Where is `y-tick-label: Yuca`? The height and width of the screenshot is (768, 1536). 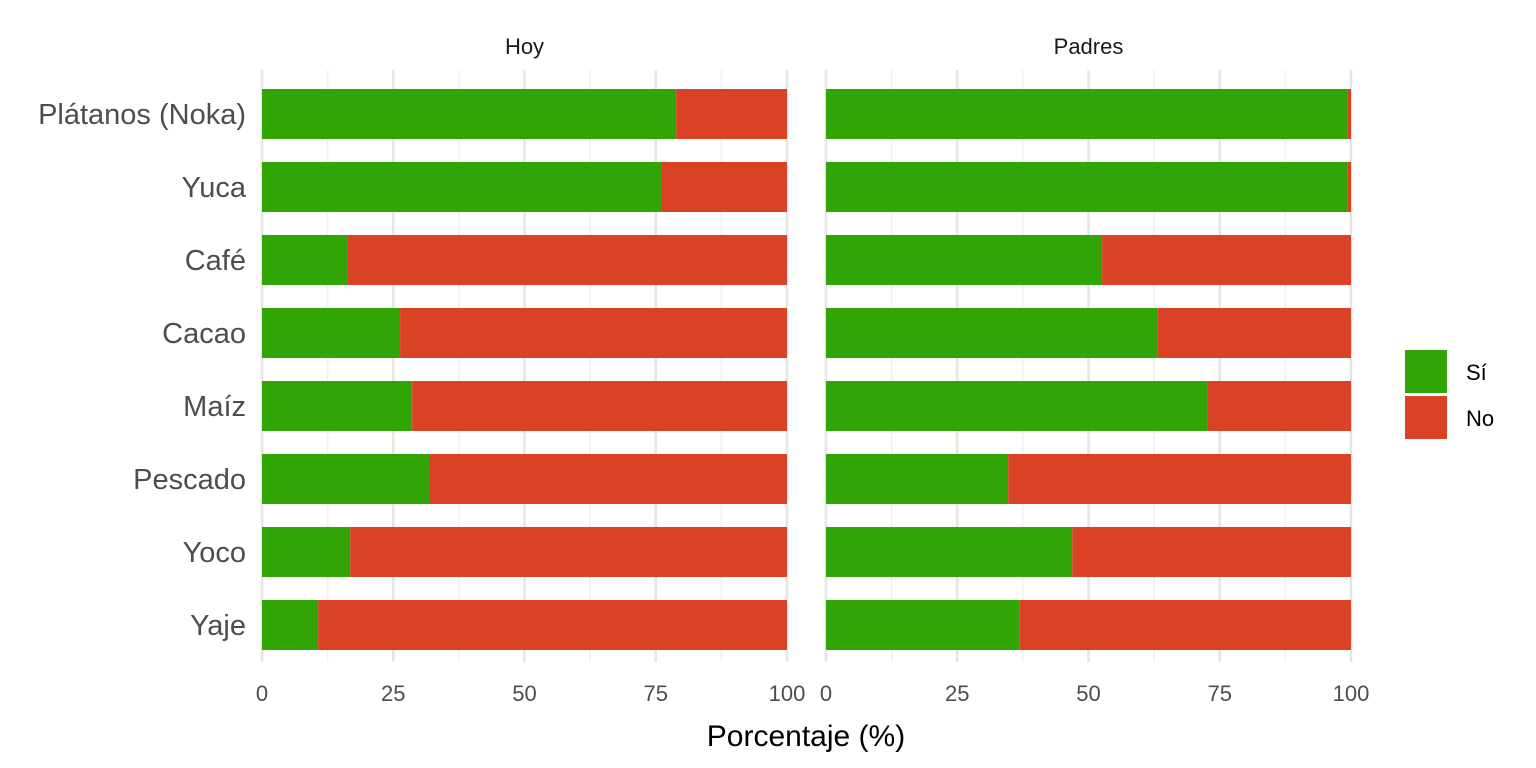
y-tick-label: Yuca is located at coordinates (214, 188).